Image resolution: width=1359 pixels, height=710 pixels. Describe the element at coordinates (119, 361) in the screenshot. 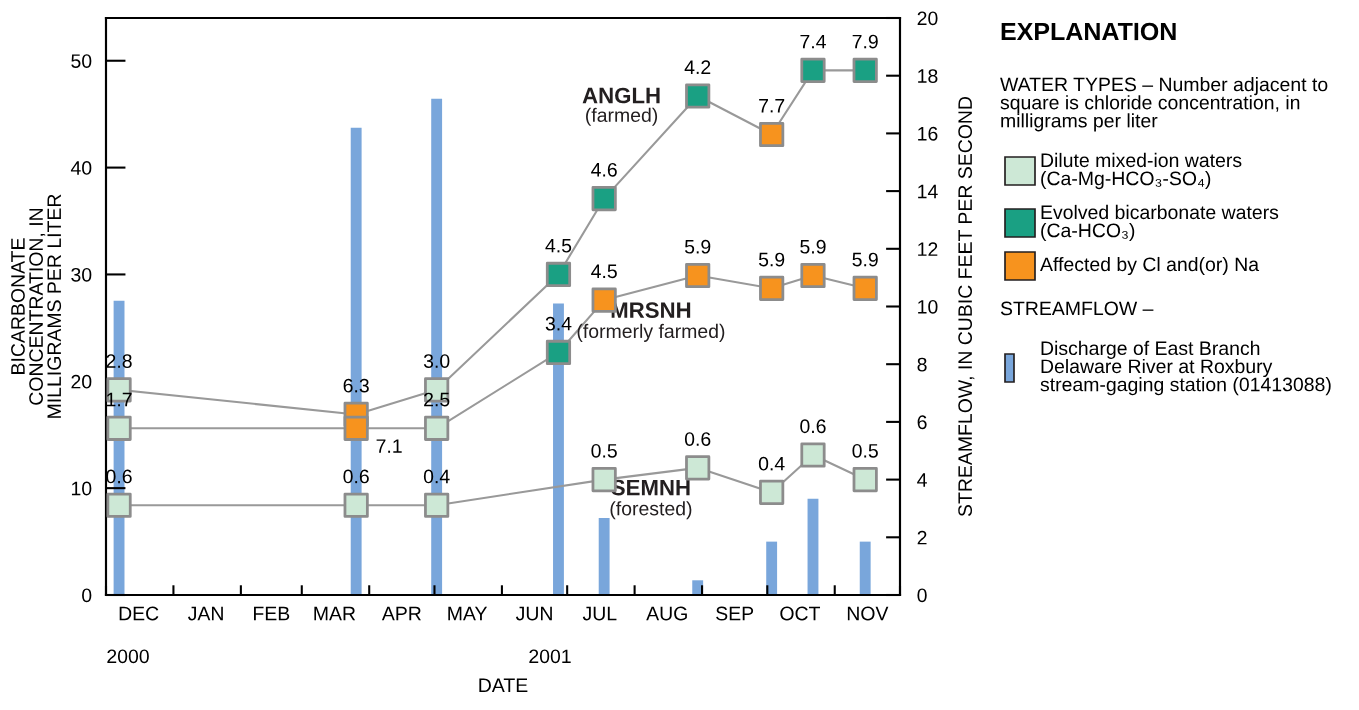

I see `annotation: 2.8` at that location.